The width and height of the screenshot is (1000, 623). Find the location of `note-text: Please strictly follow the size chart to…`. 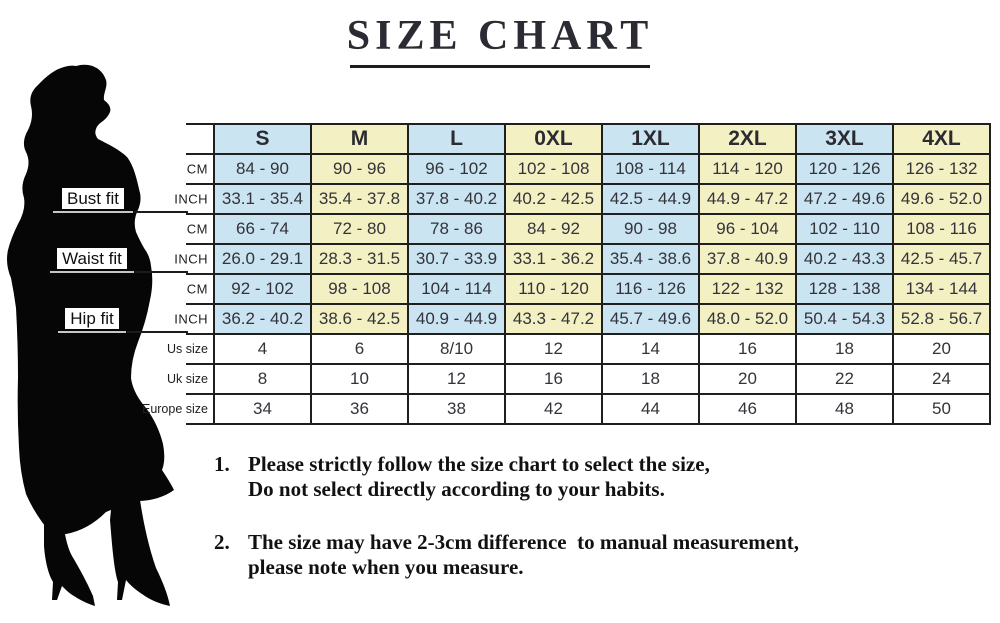

note-text: Please strictly follow the size chart to… is located at coordinates (479, 476).